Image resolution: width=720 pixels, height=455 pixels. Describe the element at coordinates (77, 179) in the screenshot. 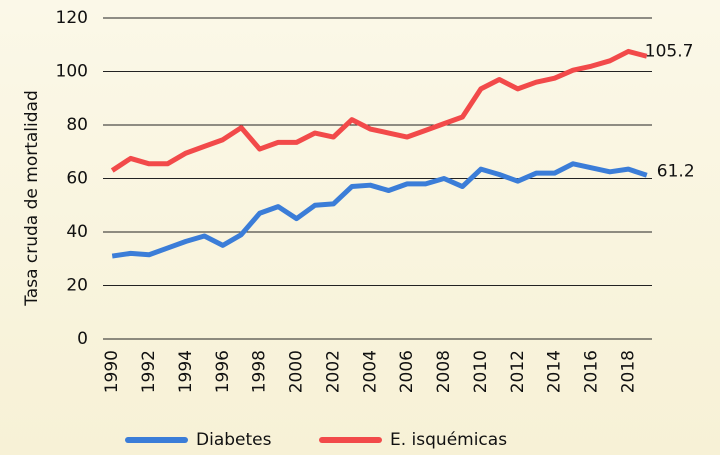

I see `y-tick-label: 60` at that location.